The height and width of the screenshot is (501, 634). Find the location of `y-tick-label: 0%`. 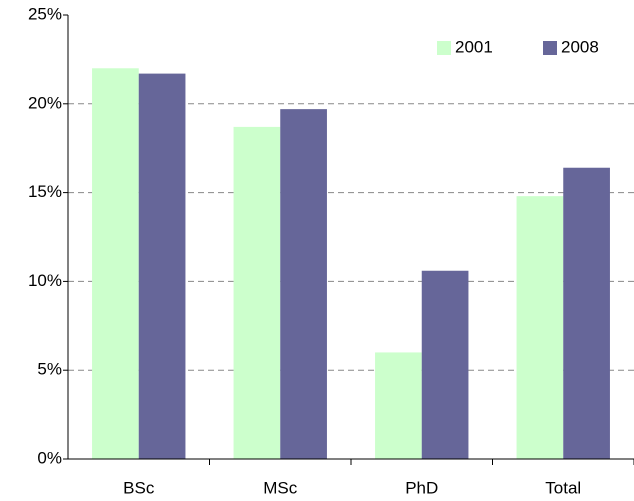

y-tick-label: 0% is located at coordinates (49, 457).